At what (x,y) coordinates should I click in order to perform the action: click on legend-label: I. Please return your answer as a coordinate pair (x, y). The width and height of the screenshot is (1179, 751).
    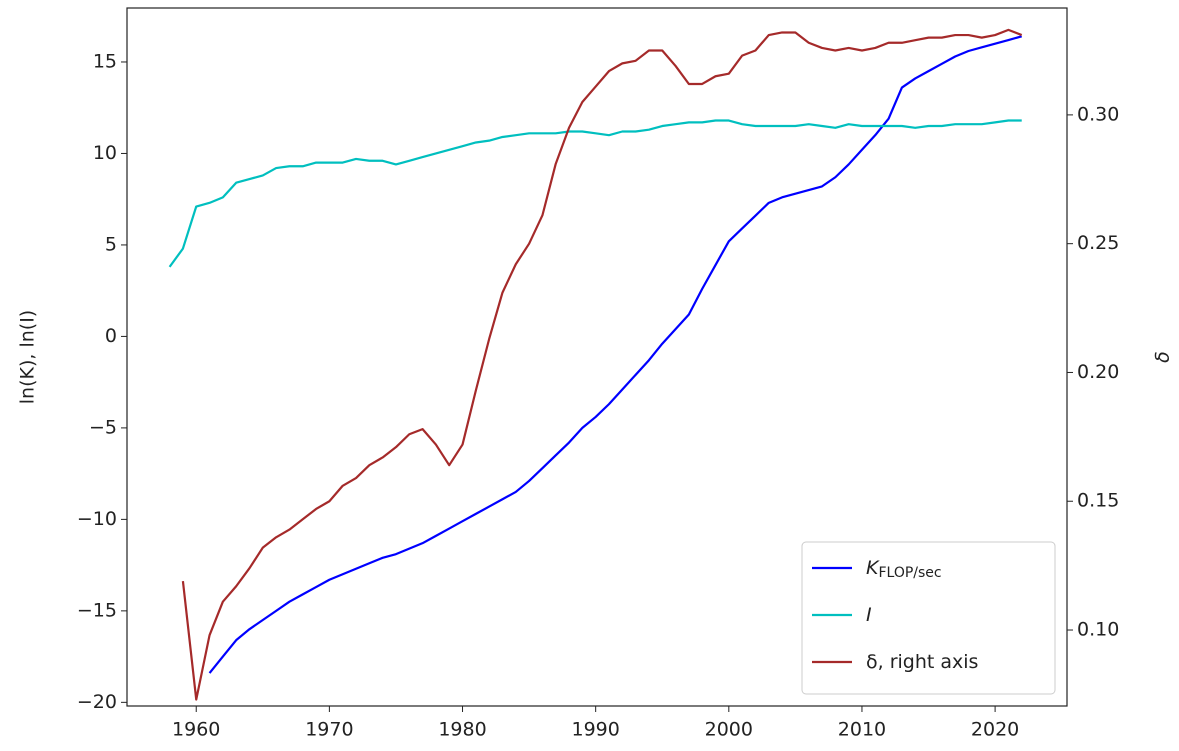
    Looking at the image, I should click on (869, 615).